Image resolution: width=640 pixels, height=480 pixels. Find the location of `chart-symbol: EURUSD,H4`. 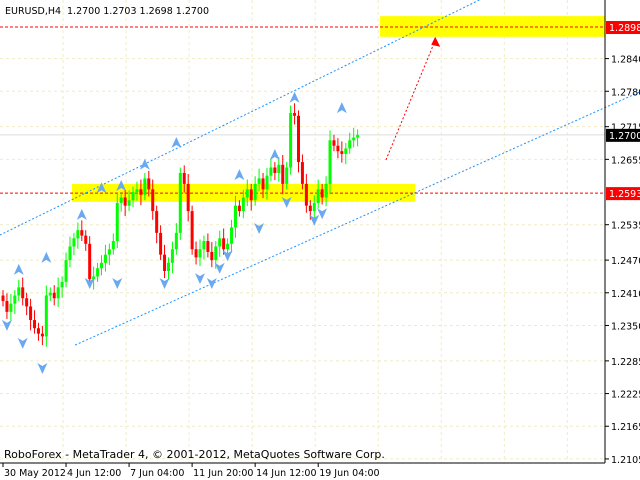

chart-symbol: EURUSD,H4 is located at coordinates (33, 11).